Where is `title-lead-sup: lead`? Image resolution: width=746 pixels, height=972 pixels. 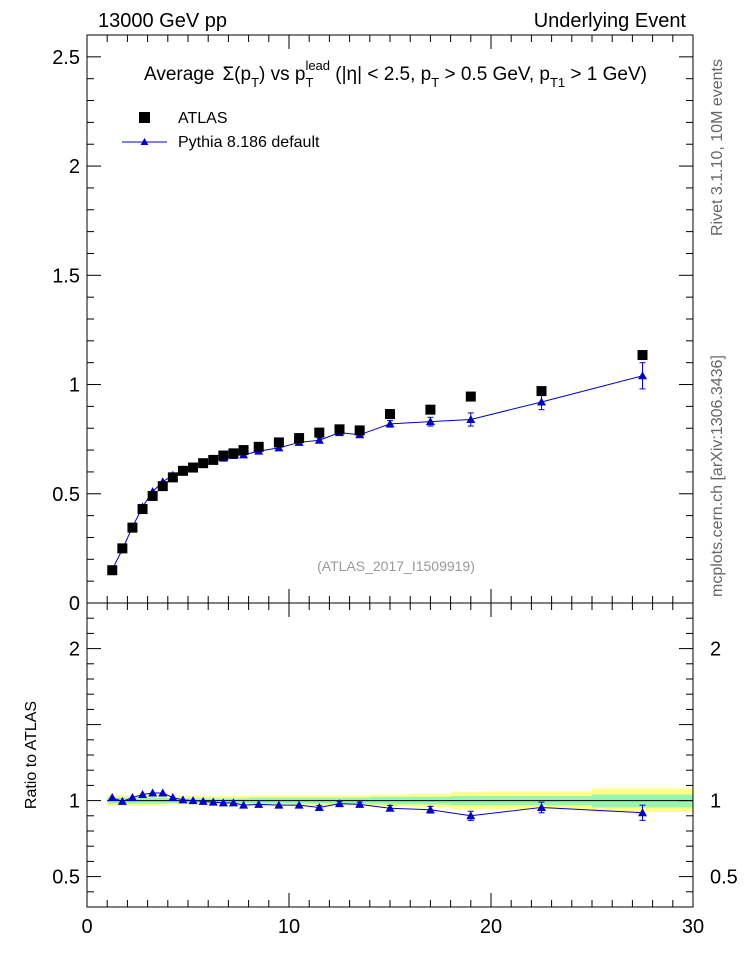 title-lead-sup: lead is located at coordinates (317, 65).